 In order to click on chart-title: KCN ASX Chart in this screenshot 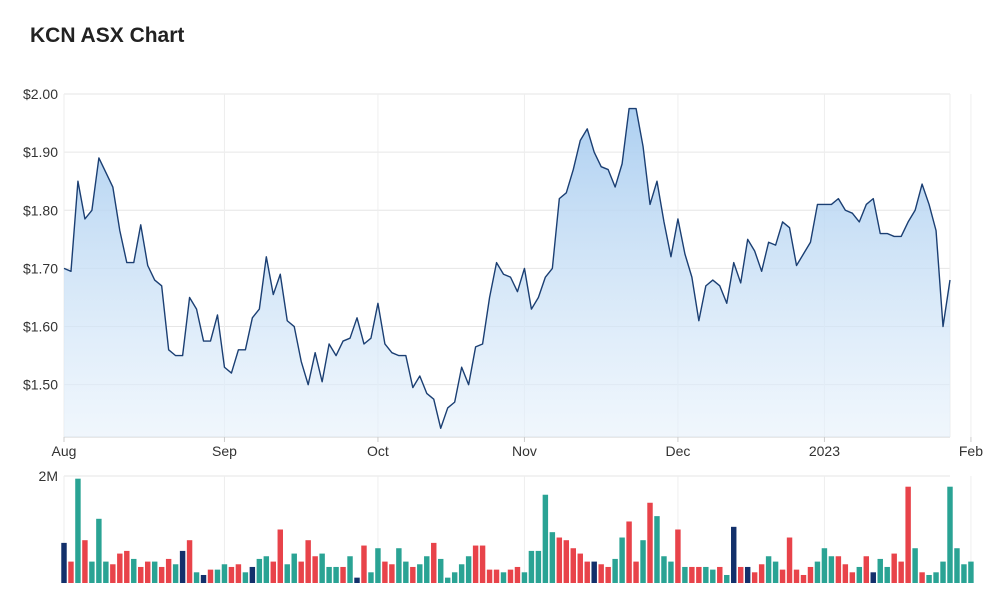, I will do `click(107, 35)`.